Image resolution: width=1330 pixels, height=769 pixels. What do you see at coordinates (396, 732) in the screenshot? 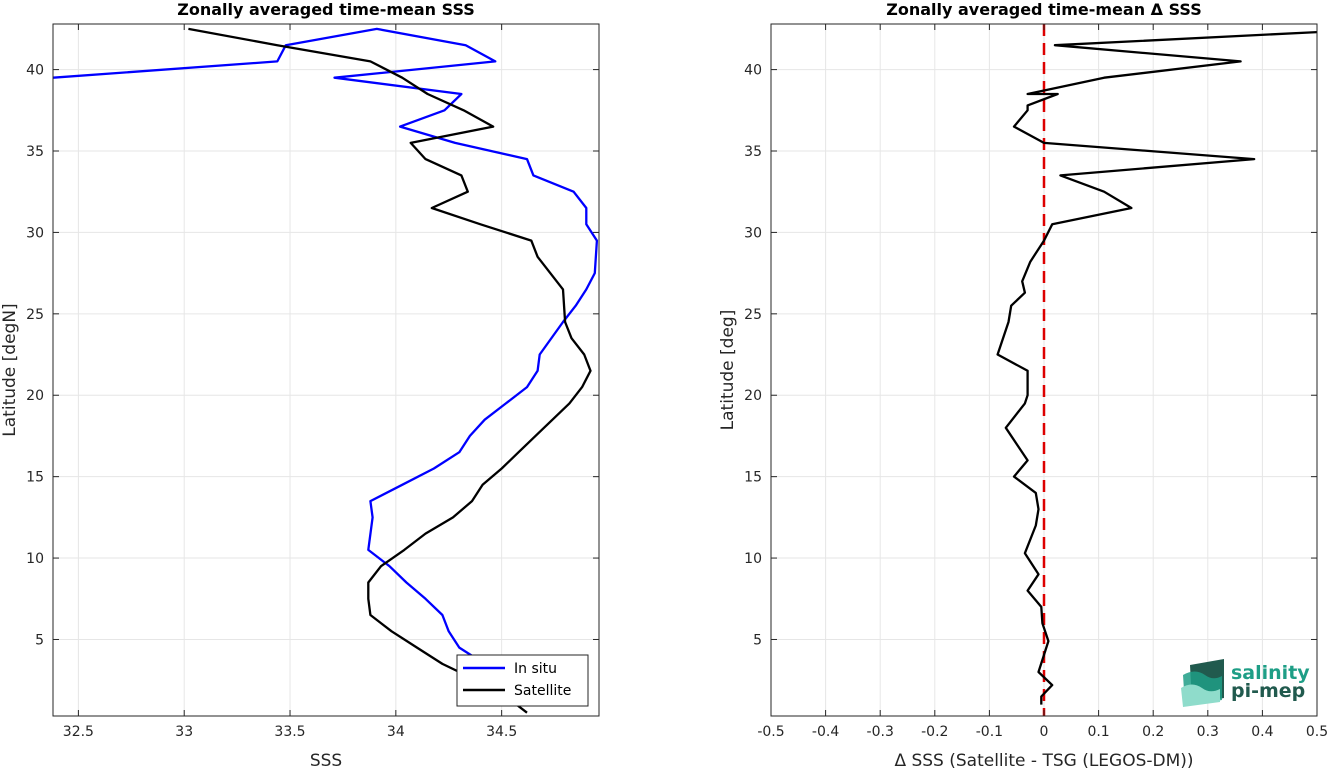
I see `sss-x-tick-label: 34` at bounding box center [396, 732].